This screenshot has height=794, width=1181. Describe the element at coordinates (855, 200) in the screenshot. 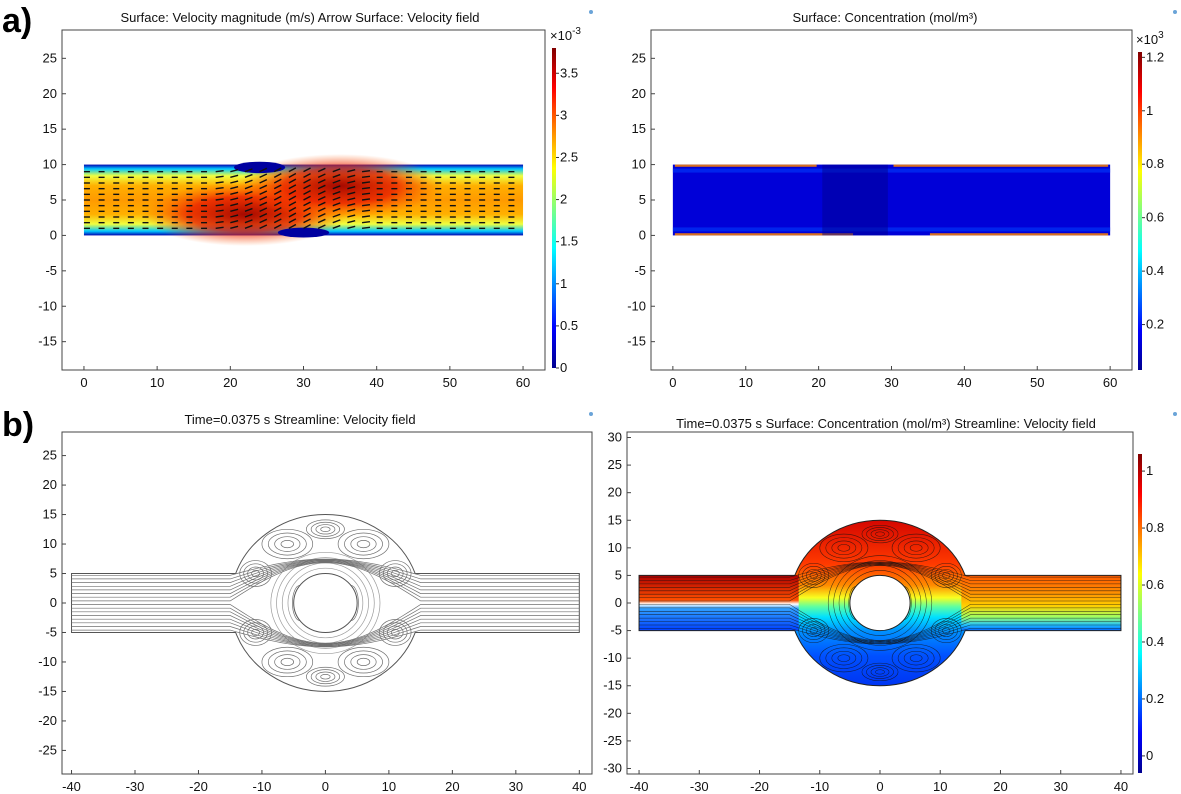

I see `concentration-depleted-zone` at that location.